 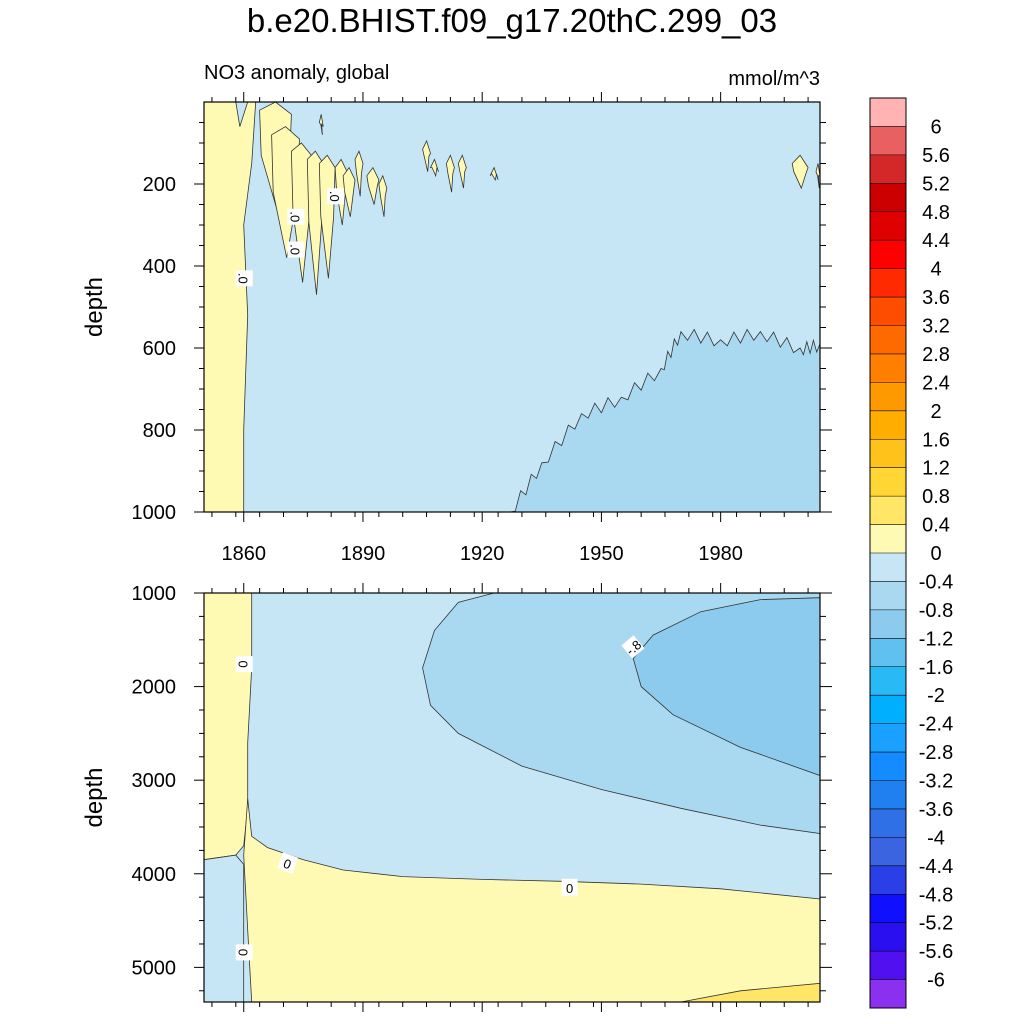 I want to click on colorbar-label: 0.8, so click(x=936, y=497).